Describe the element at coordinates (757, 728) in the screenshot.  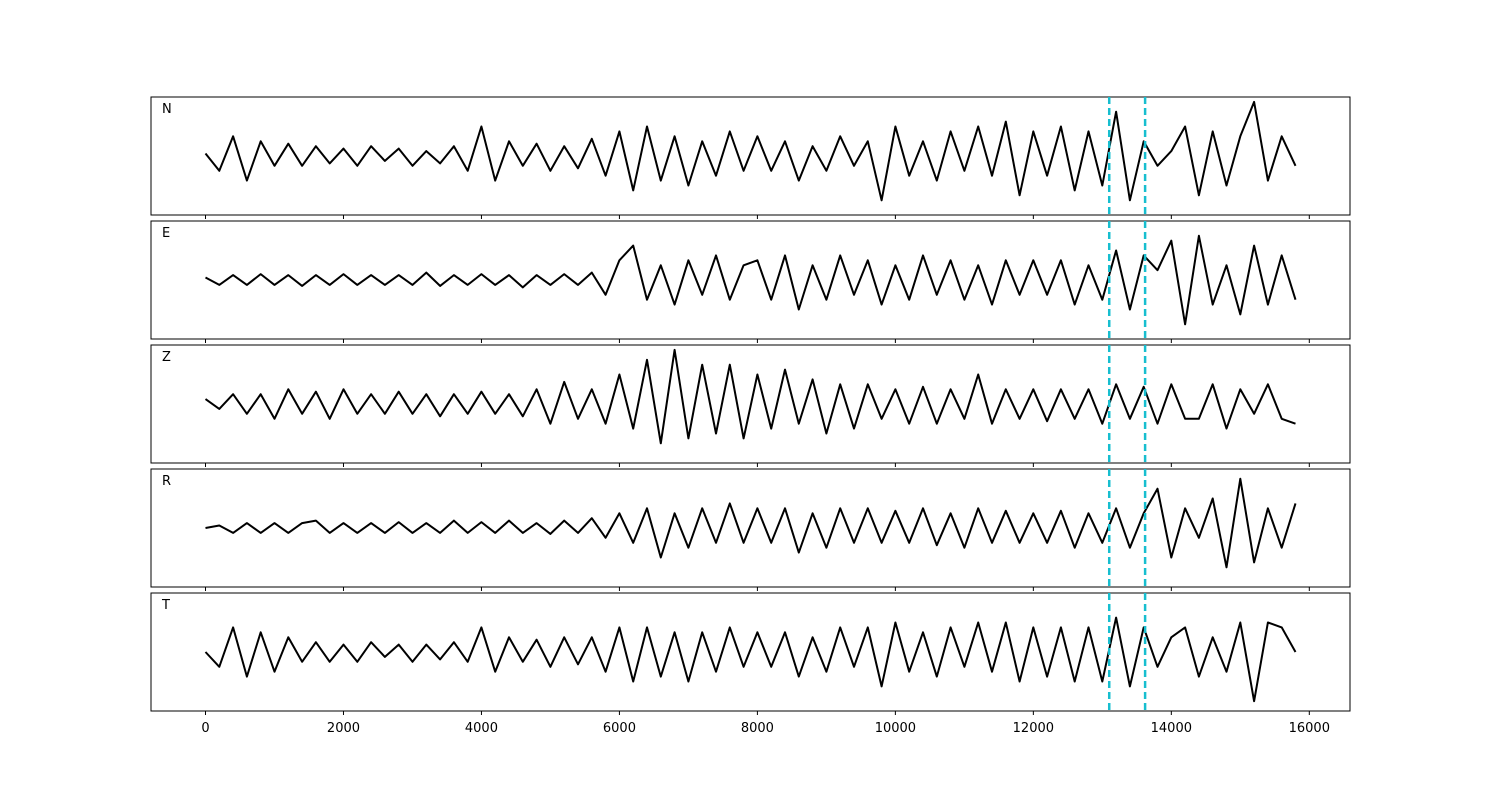
I see `x-tick-label: 8000` at that location.